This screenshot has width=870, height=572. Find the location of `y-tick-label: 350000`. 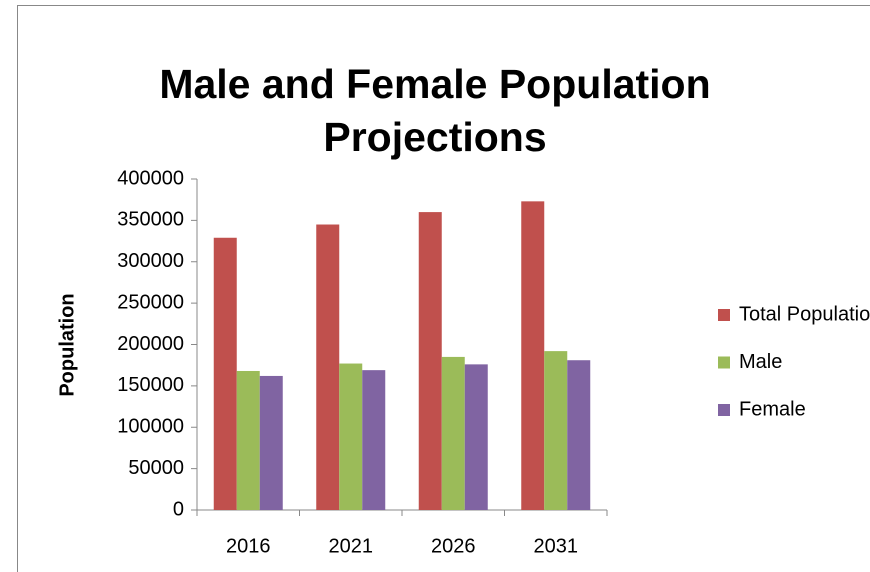

y-tick-label: 350000 is located at coordinates (150, 220).